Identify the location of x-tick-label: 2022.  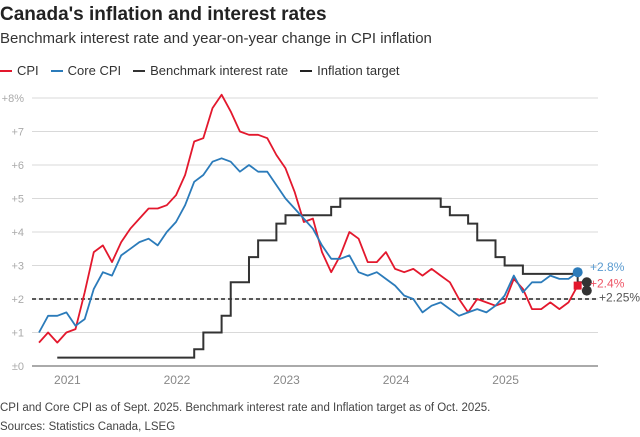
(177, 380).